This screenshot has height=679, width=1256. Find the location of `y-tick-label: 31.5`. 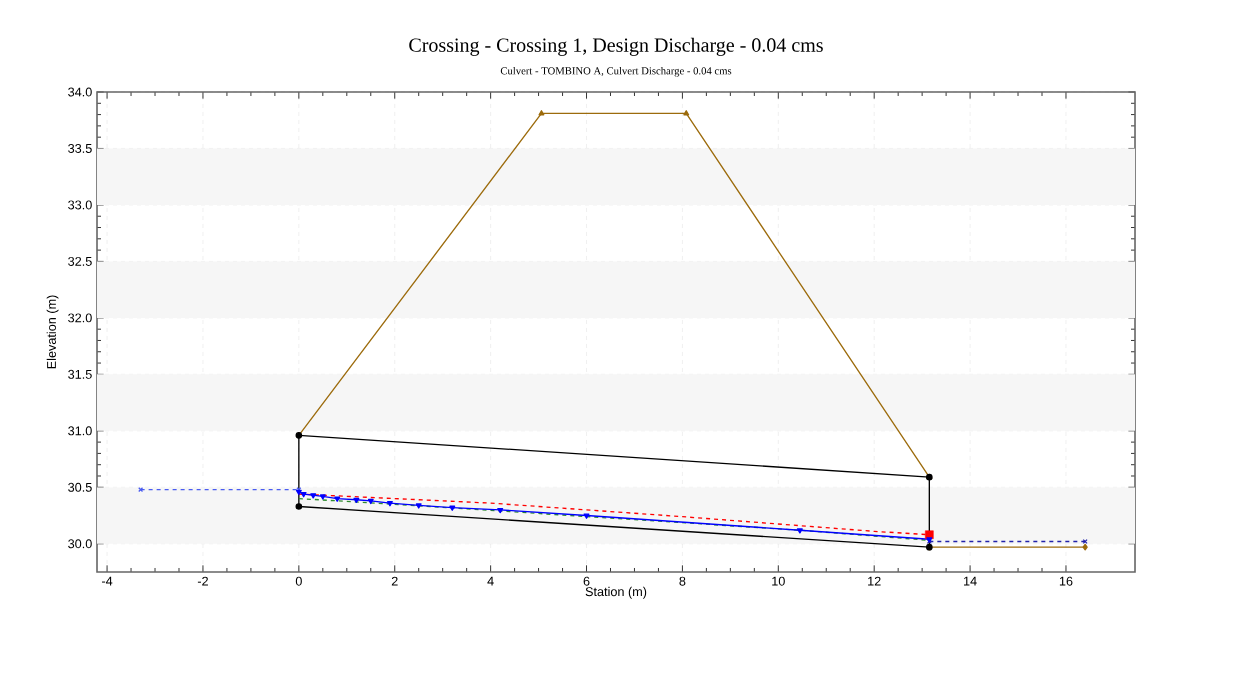

y-tick-label: 31.5 is located at coordinates (80, 374).